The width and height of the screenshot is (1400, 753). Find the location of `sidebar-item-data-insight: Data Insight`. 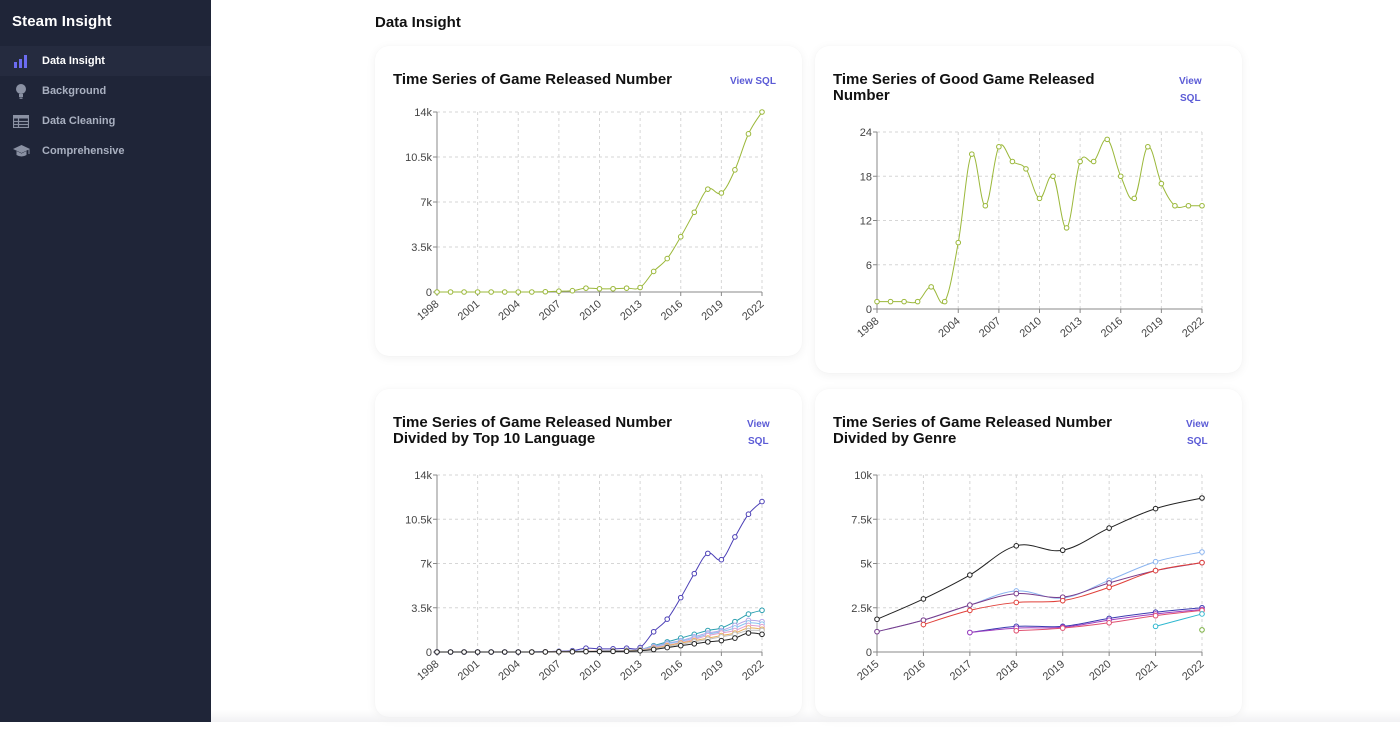

sidebar-item-data-insight: Data Insight is located at coordinates (105, 61).